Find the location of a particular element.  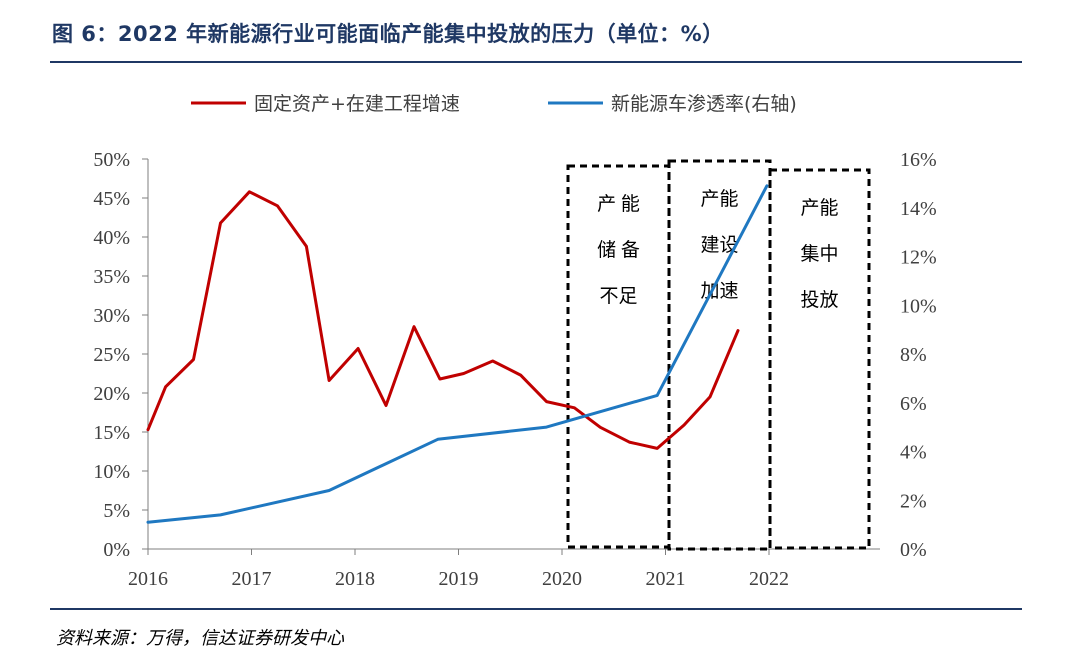

source-note: 资料来源：万得，信达证券研发中心 is located at coordinates (200, 638).